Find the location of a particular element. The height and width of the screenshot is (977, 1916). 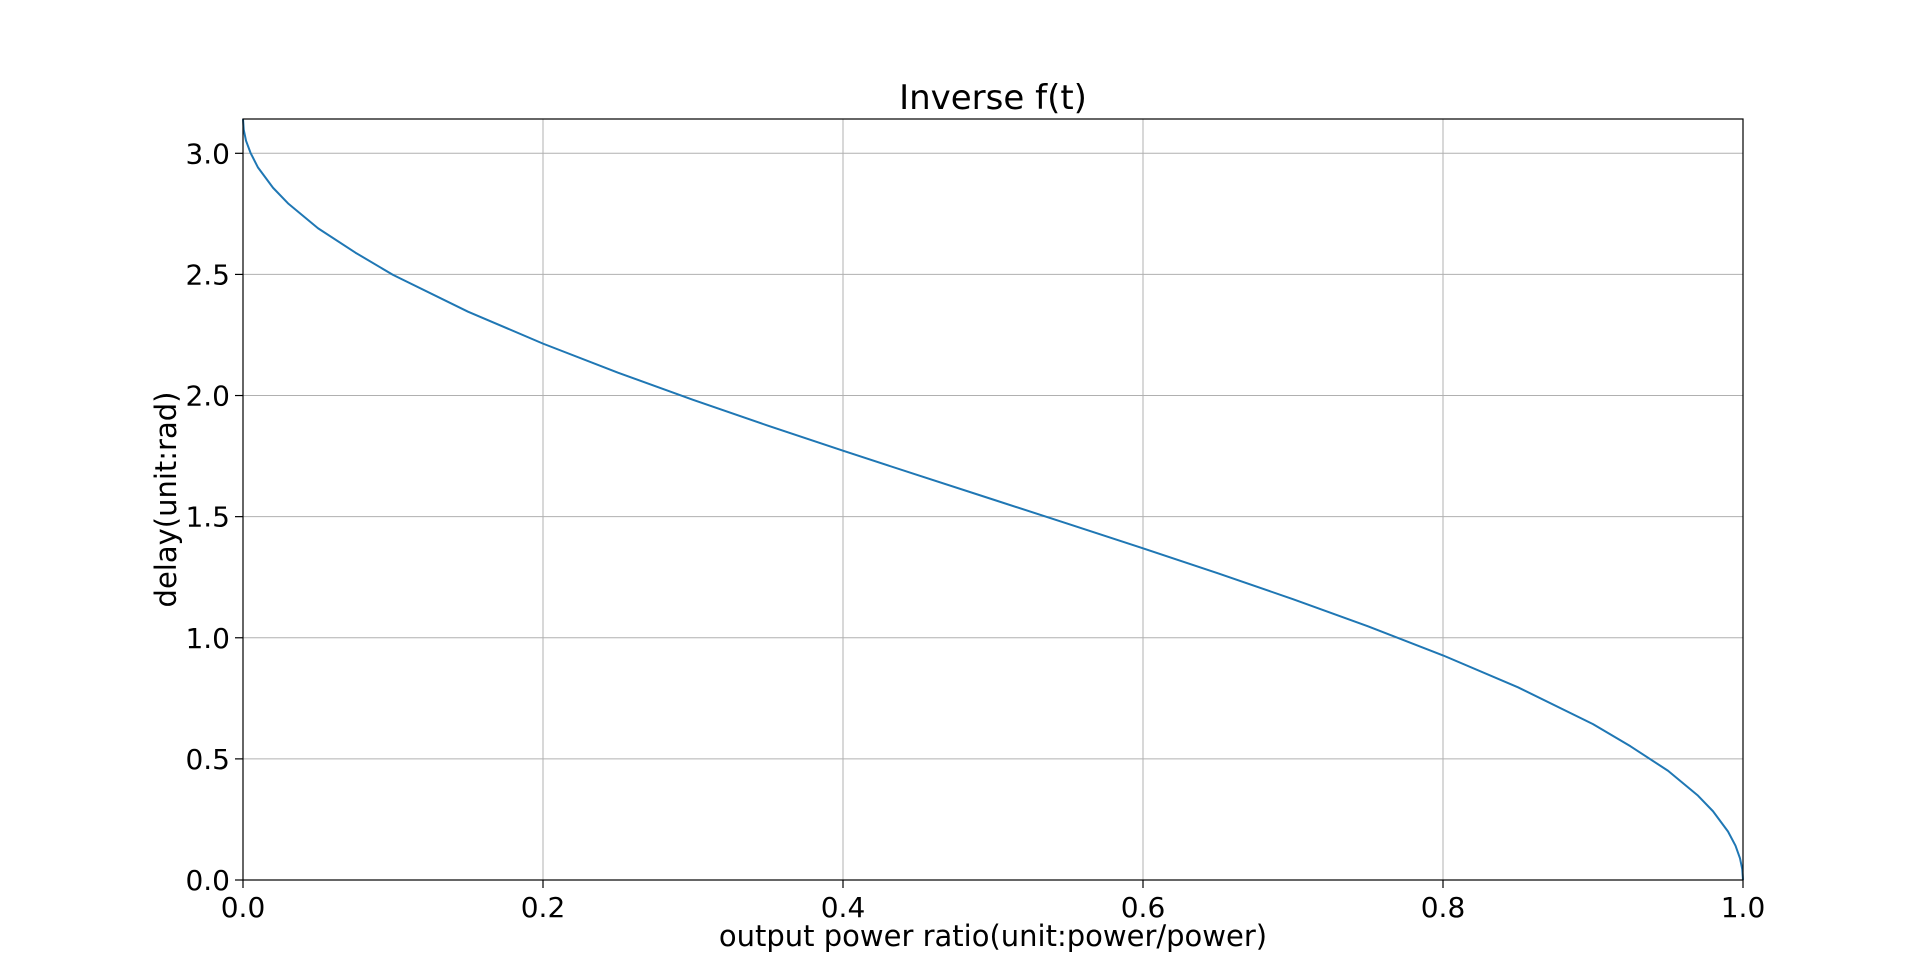

x-tick-label: 1.0 is located at coordinates (1743, 907).